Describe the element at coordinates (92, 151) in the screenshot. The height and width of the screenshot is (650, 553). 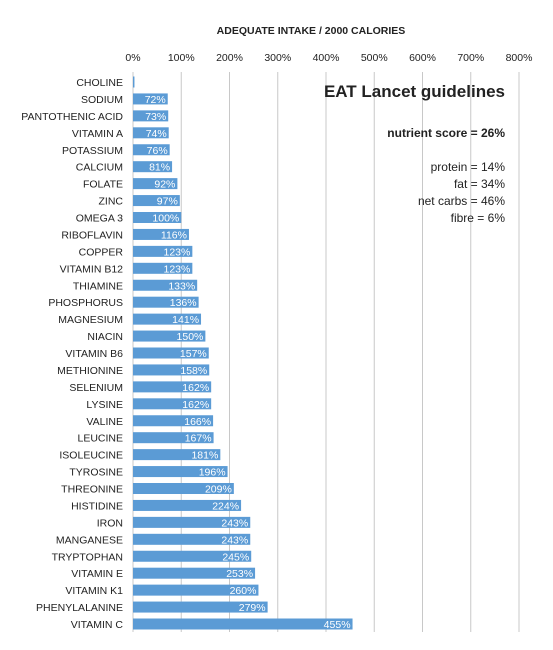
I see `category-label: POTASSIUM` at that location.